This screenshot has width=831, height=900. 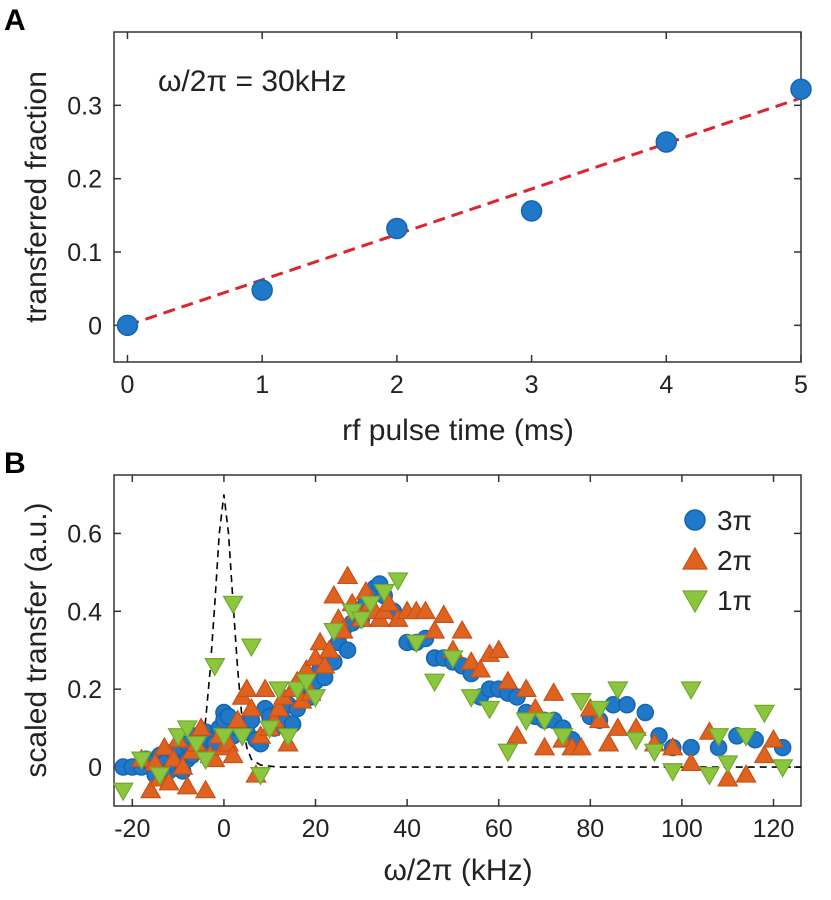 I want to click on legend-label: 2π, so click(x=734, y=560).